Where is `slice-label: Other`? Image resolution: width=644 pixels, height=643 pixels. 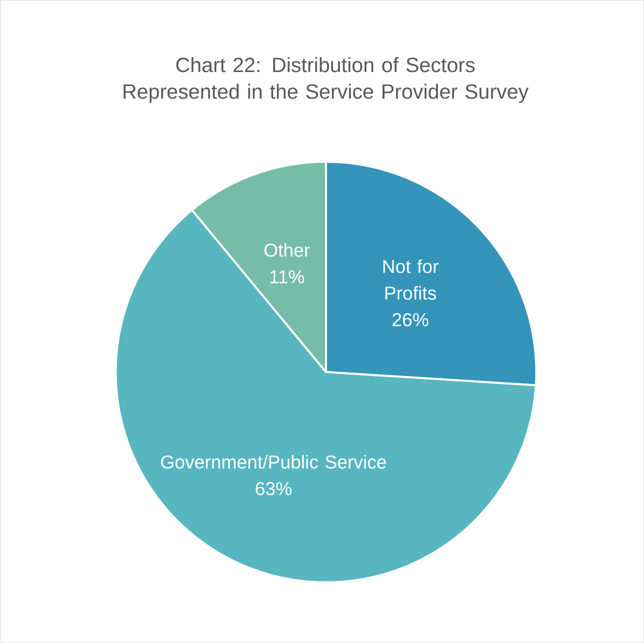
slice-label: Other is located at coordinates (287, 250).